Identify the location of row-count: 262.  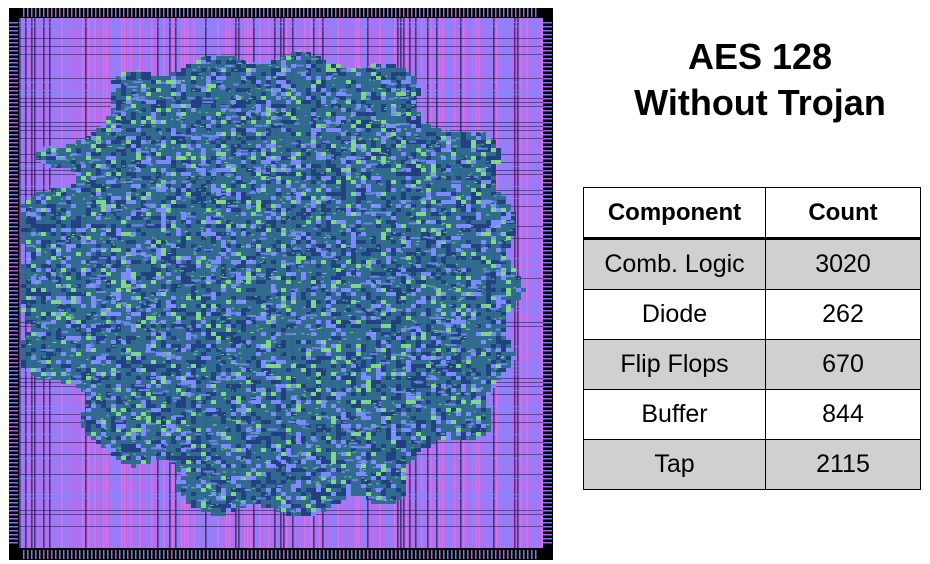
(843, 314).